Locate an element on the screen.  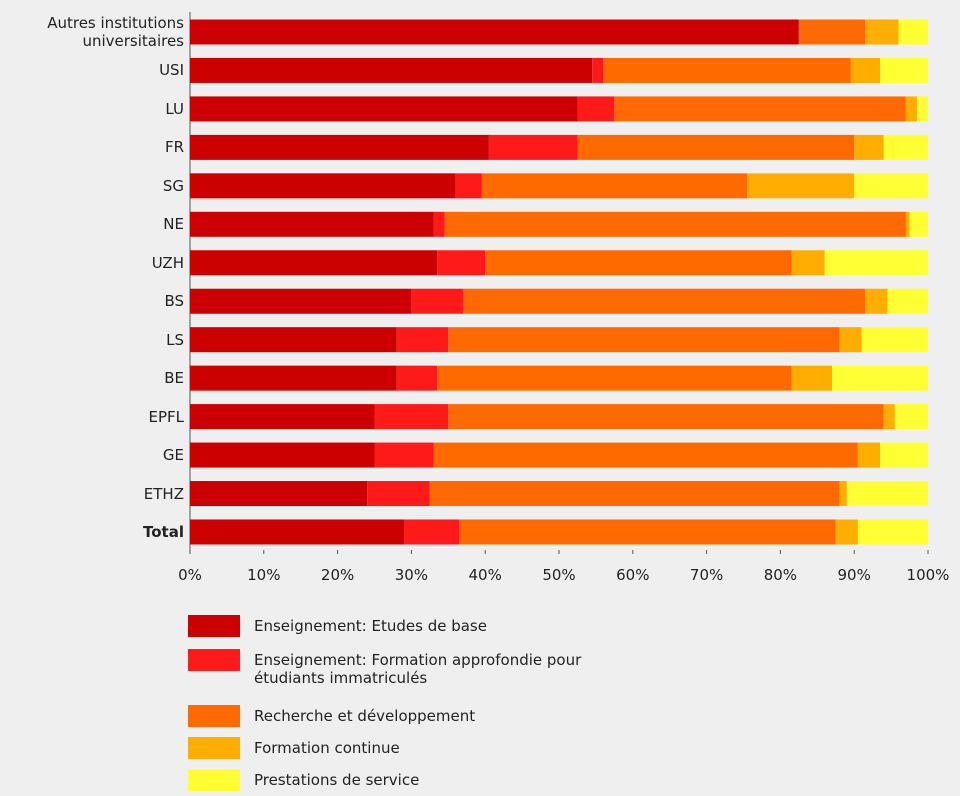
legend-label: Formation continue is located at coordinates (327, 748).